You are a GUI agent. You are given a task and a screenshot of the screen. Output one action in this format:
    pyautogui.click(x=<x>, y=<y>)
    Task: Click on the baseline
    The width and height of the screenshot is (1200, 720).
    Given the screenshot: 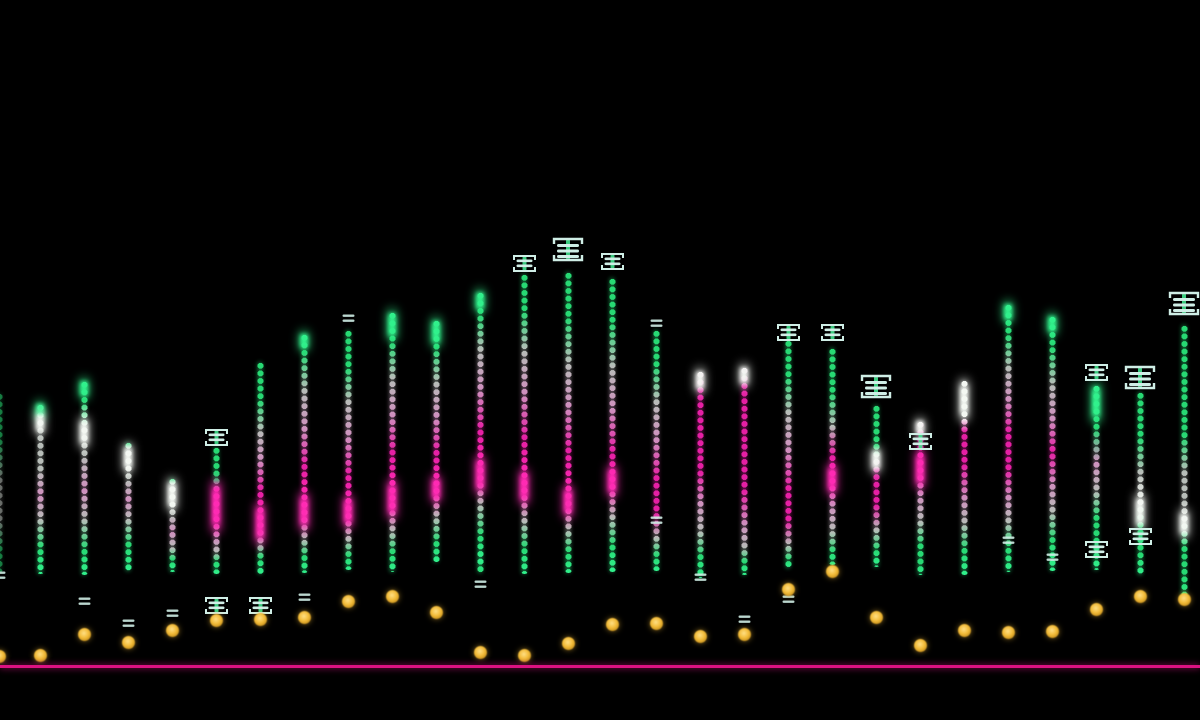 What is the action you would take?
    pyautogui.click(x=600, y=666)
    